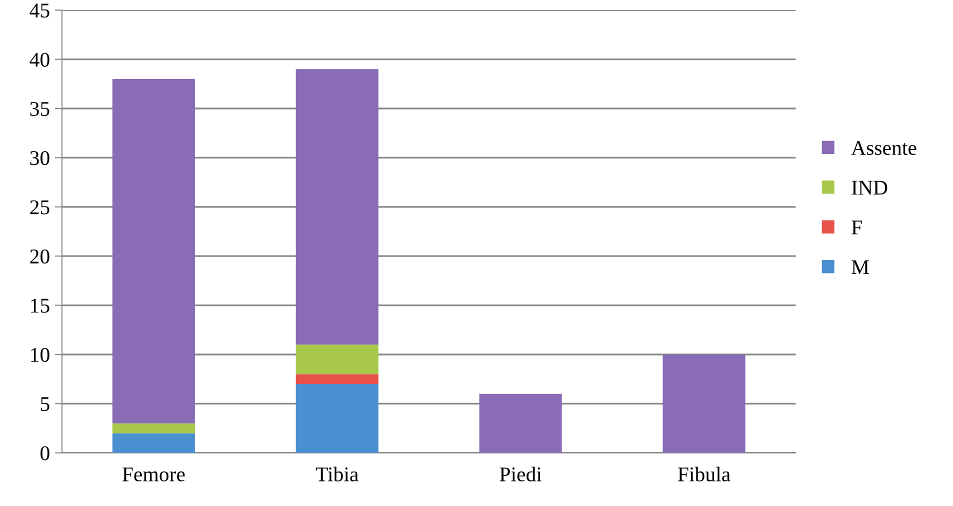 This screenshot has height=506, width=953. What do you see at coordinates (40, 158) in the screenshot?
I see `y-tick-label: 30` at bounding box center [40, 158].